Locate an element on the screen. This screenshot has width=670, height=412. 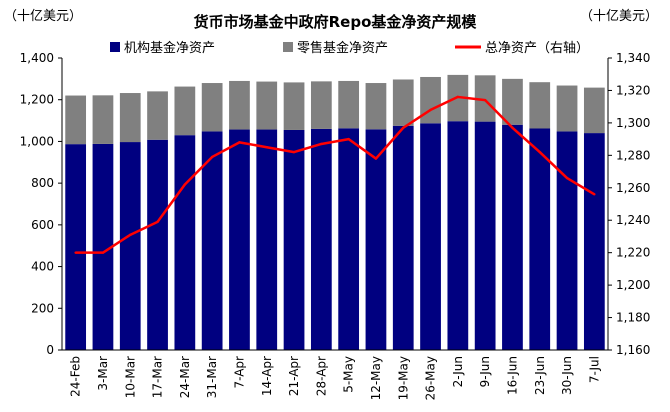
left-tick-label: 0 is located at coordinates (50, 350).